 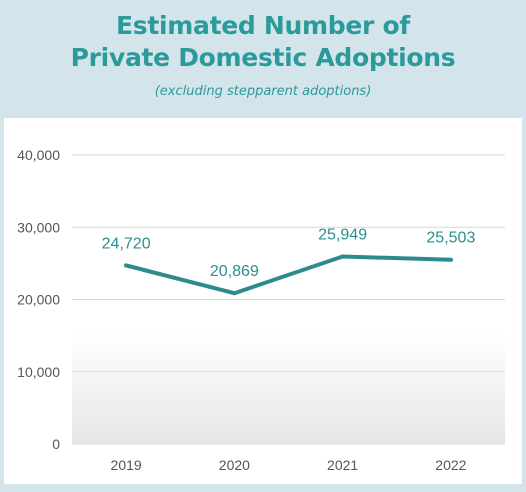 What do you see at coordinates (126, 243) in the screenshot?
I see `data-label: 24,720` at bounding box center [126, 243].